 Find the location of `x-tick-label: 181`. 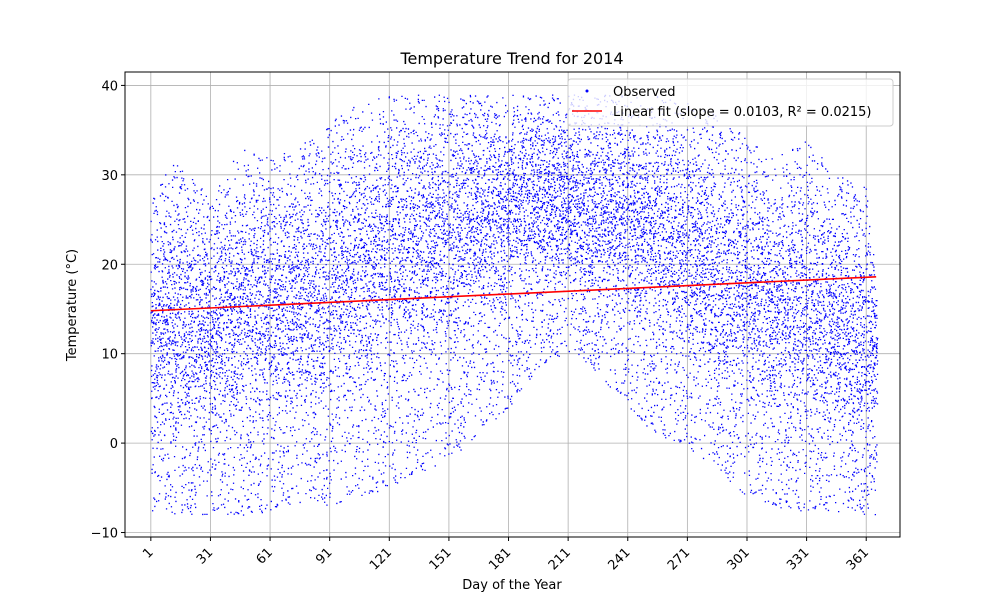

x-tick-label: 181 is located at coordinates (500, 559).